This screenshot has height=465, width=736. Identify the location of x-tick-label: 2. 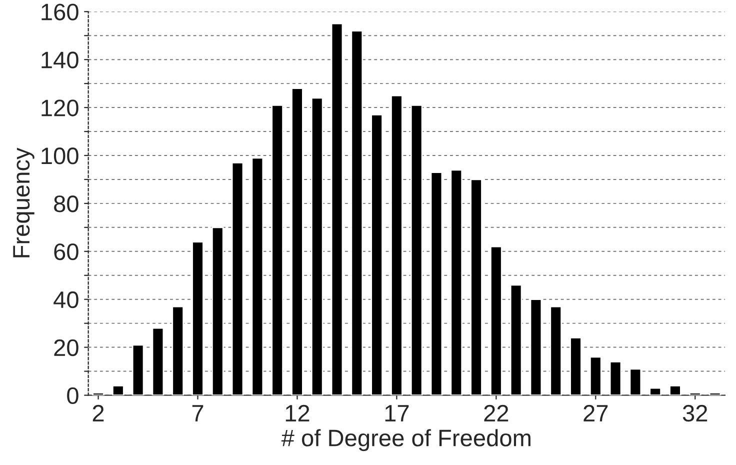
(98, 413).